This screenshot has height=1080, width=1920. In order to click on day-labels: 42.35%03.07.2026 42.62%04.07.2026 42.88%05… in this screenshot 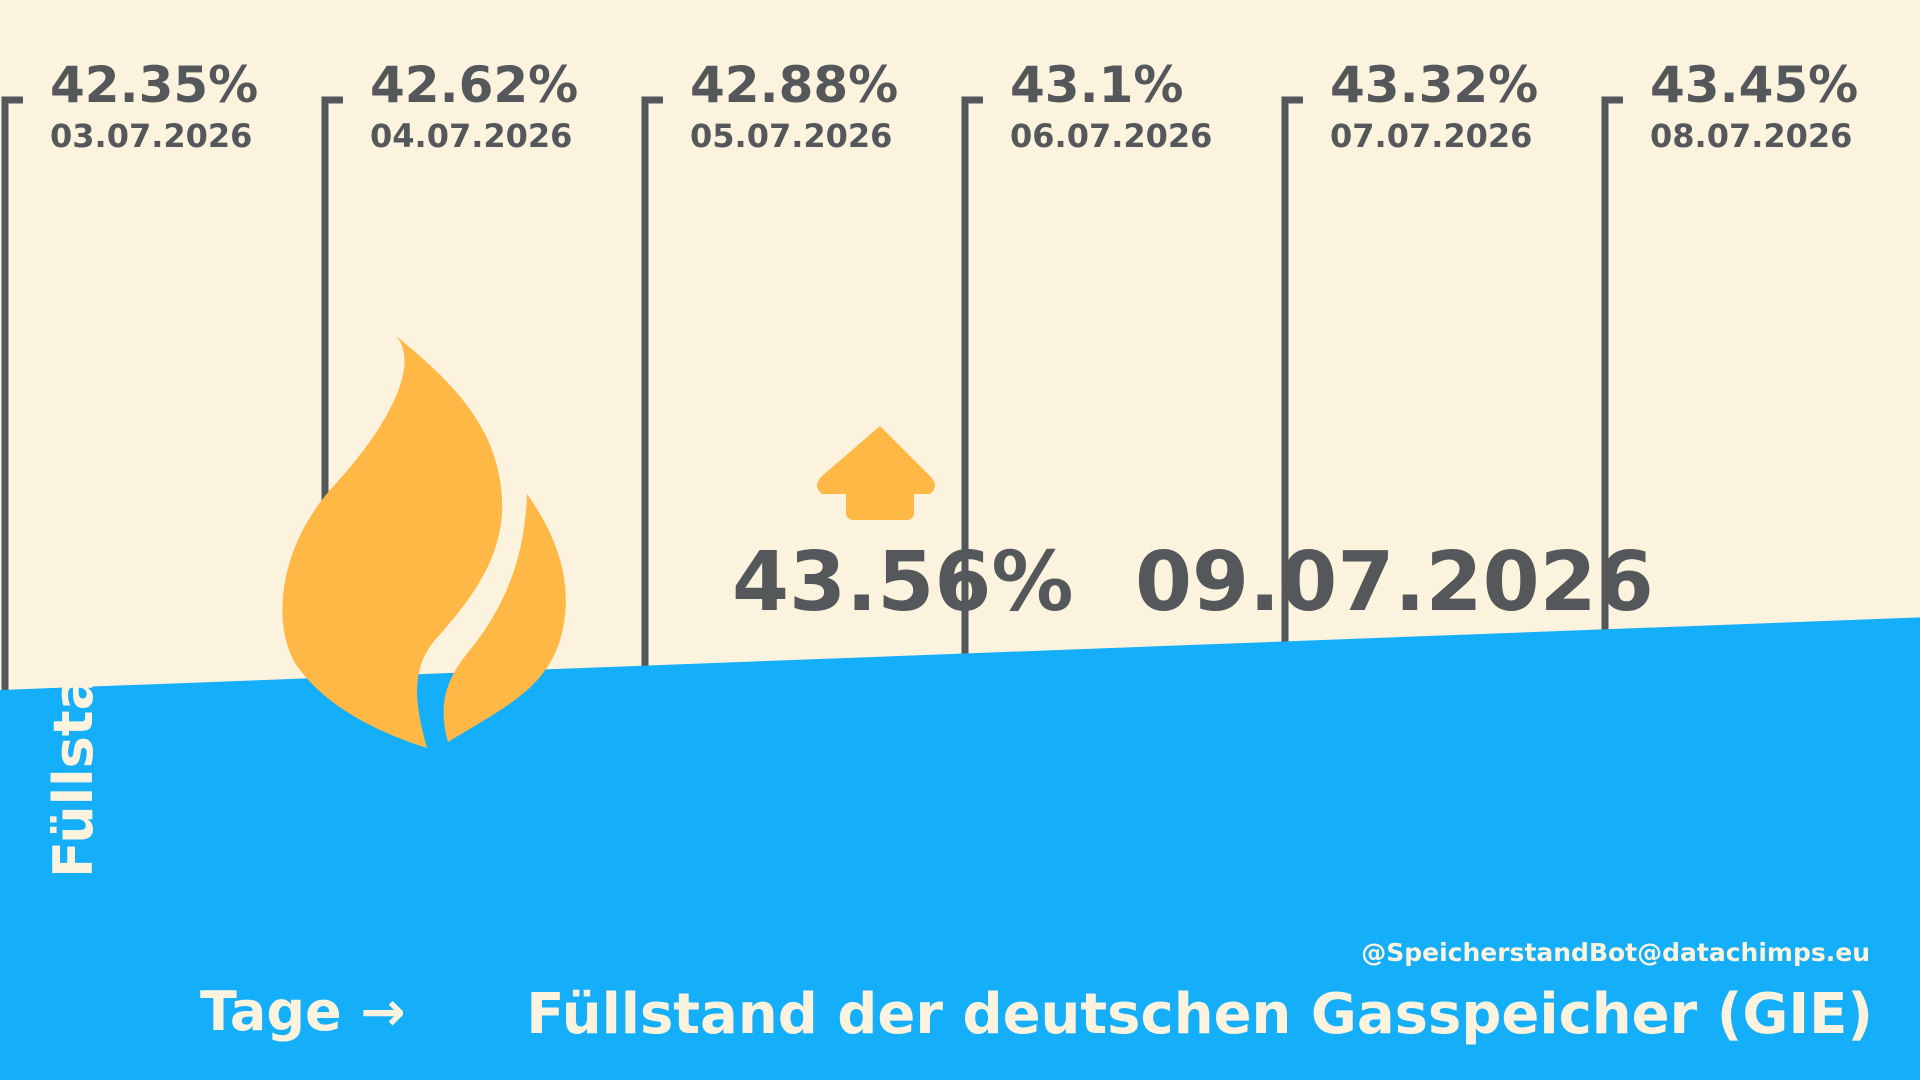, I will do `click(954, 105)`.